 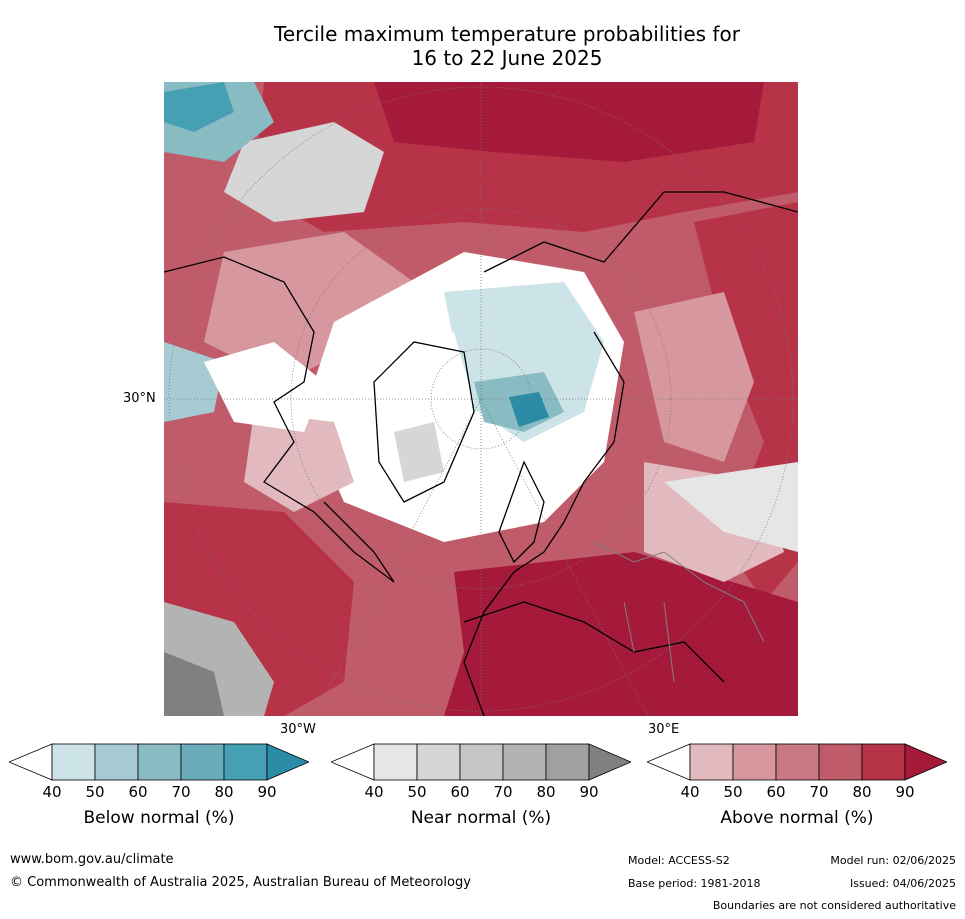 I want to click on colorbar-above-ticks: 40 50 60 70 80 90, so click(x=797, y=793).